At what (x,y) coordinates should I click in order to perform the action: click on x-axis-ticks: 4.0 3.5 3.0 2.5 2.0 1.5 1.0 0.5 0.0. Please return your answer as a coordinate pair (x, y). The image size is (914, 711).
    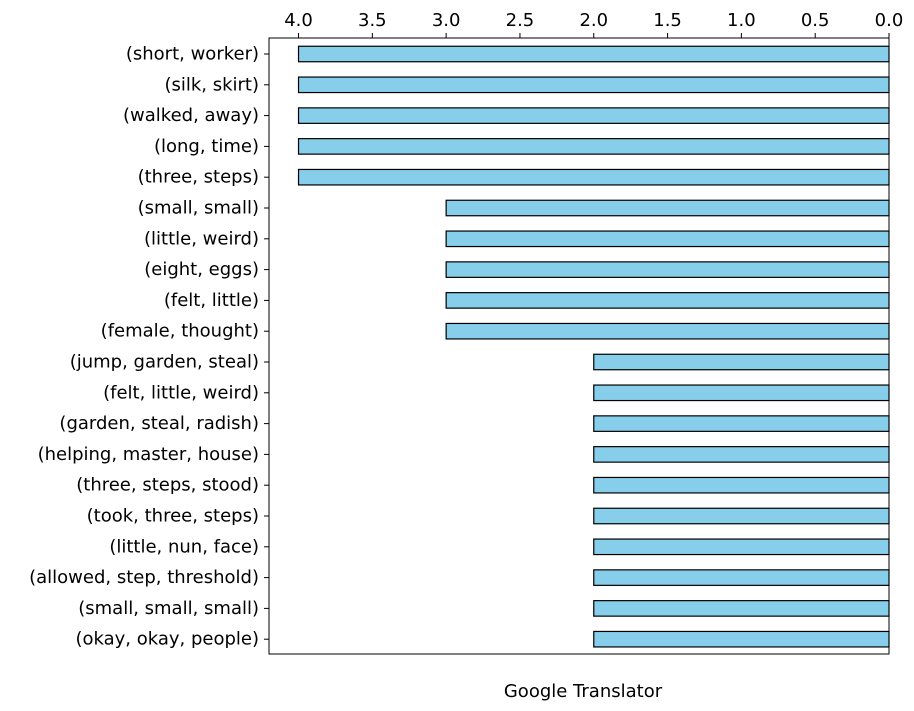
    Looking at the image, I should click on (593, 24).